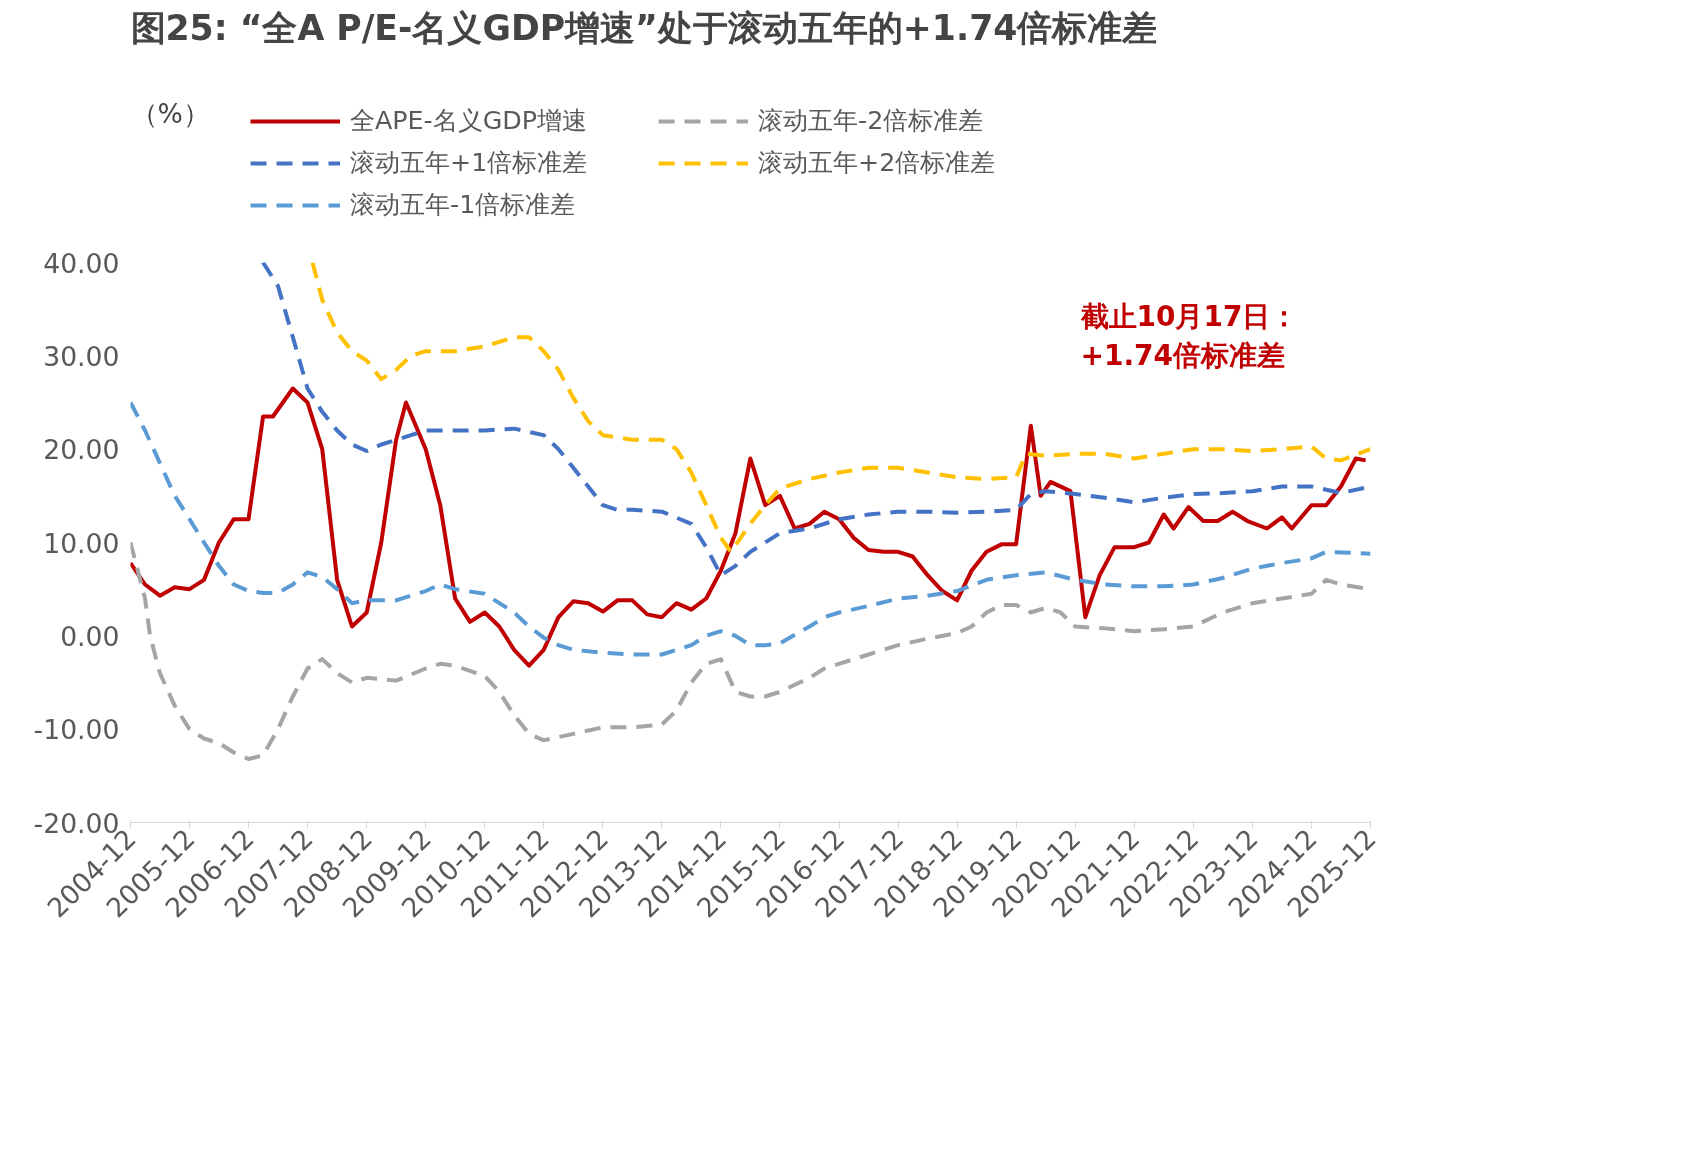 This screenshot has height=1166, width=1682. Describe the element at coordinates (469, 162) in the screenshot. I see `legend-label: 滚动五年+1倍标准差` at that location.